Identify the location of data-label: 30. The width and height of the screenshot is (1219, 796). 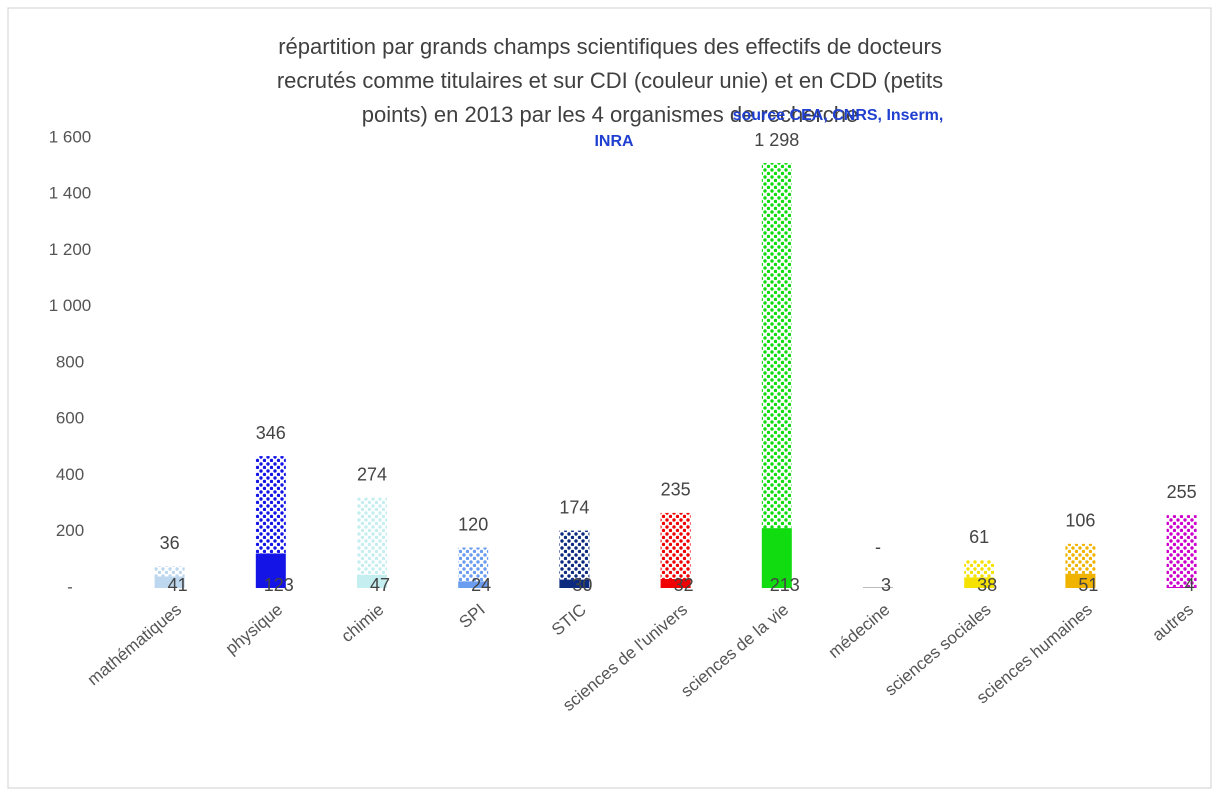
(582, 585).